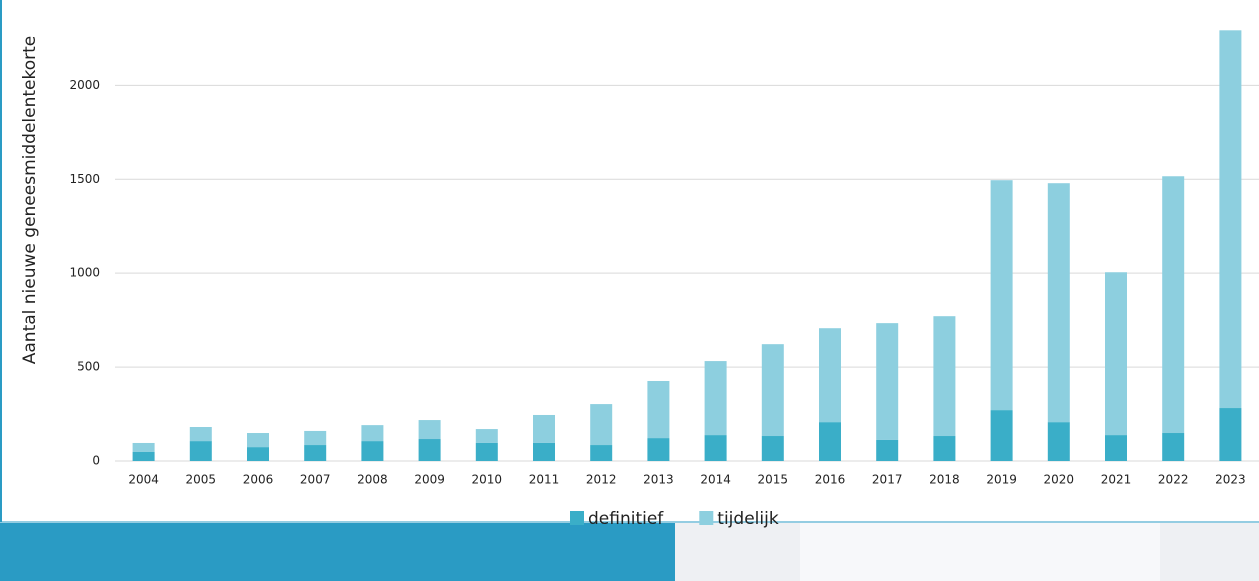 The width and height of the screenshot is (1259, 581). Describe the element at coordinates (944, 480) in the screenshot. I see `x-tick-label: 2018` at that location.